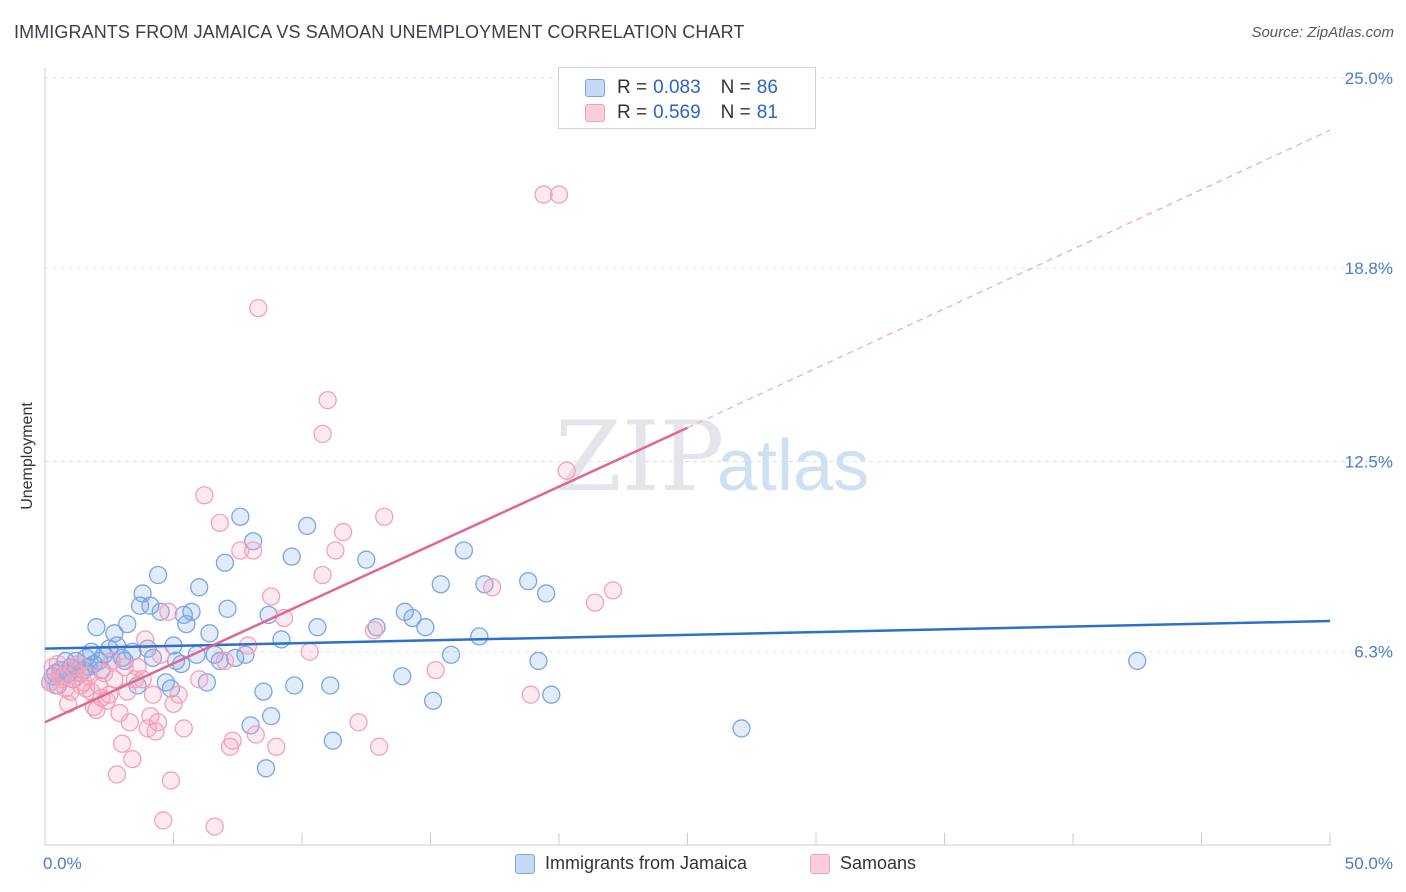 The image size is (1406, 892). Describe the element at coordinates (793, 466) in the screenshot. I see `watermark-atlas: atlas` at that location.